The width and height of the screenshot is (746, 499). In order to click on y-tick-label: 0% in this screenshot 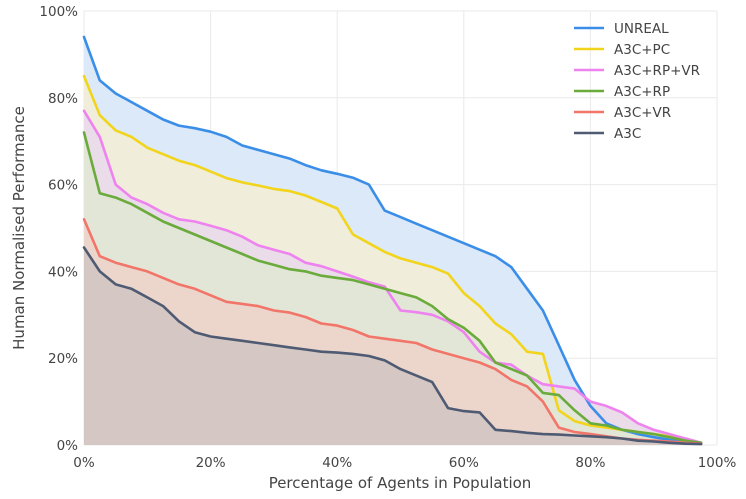, I will do `click(68, 446)`.